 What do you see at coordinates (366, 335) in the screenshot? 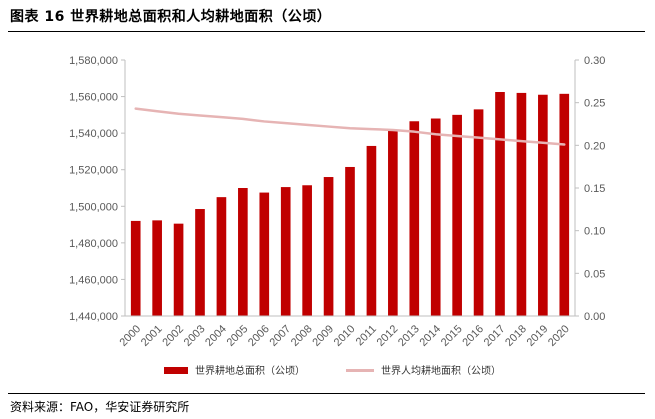
I see `x-tick-label: 2011` at bounding box center [366, 335].